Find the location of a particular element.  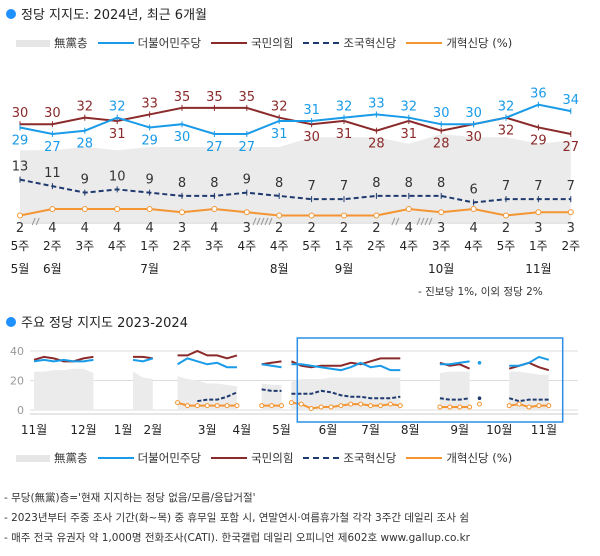

month-tick-label: 4월 is located at coordinates (242, 430).